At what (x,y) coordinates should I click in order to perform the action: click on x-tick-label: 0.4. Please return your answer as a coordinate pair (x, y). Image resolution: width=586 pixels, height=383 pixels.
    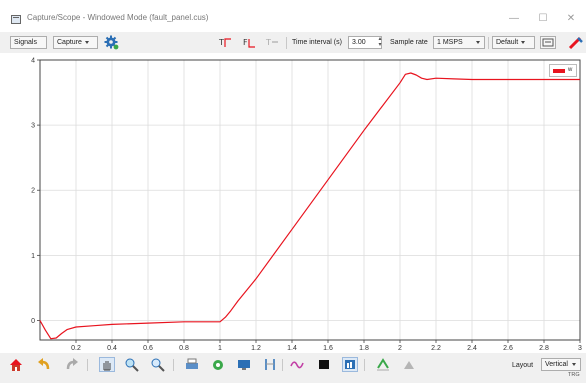
    Looking at the image, I should click on (112, 348).